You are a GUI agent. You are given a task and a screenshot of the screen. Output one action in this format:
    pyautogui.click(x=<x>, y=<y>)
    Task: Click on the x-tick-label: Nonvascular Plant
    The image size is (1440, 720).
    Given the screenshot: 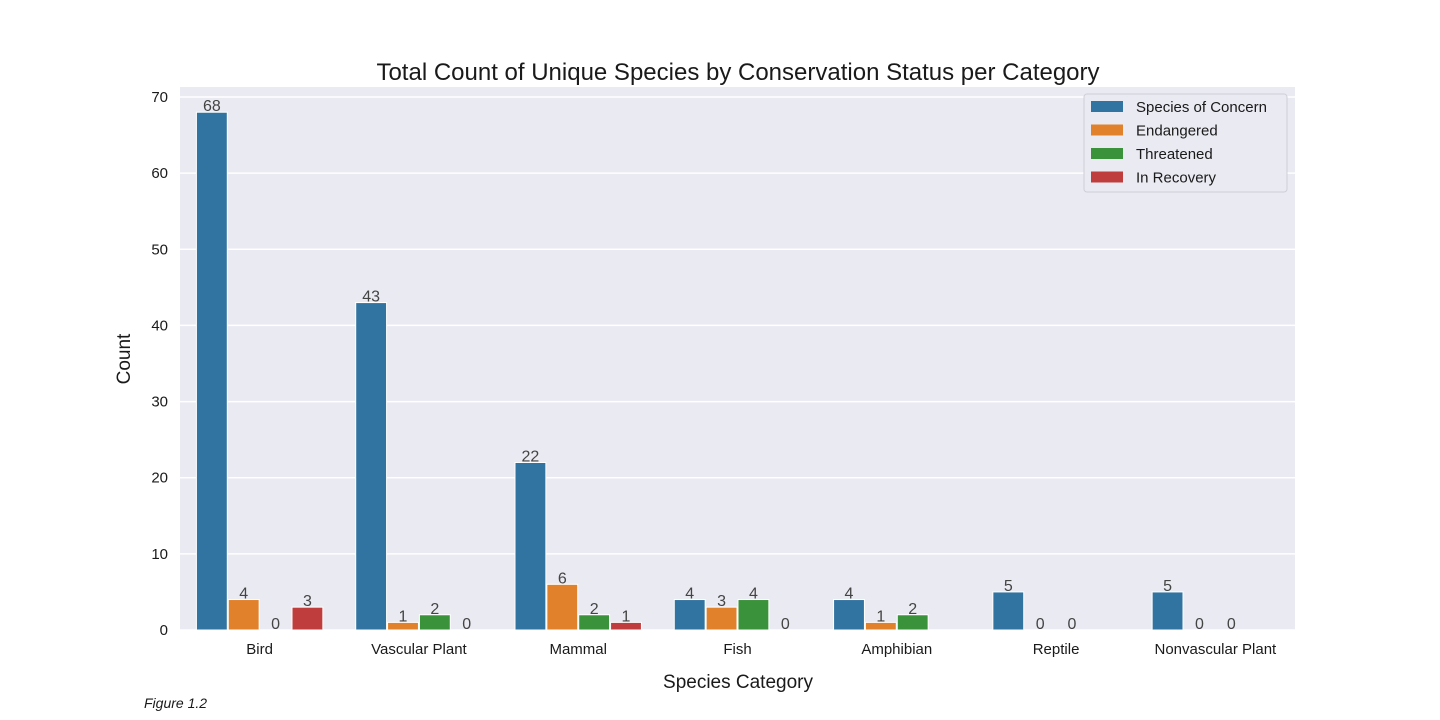 What is the action you would take?
    pyautogui.click(x=1215, y=649)
    